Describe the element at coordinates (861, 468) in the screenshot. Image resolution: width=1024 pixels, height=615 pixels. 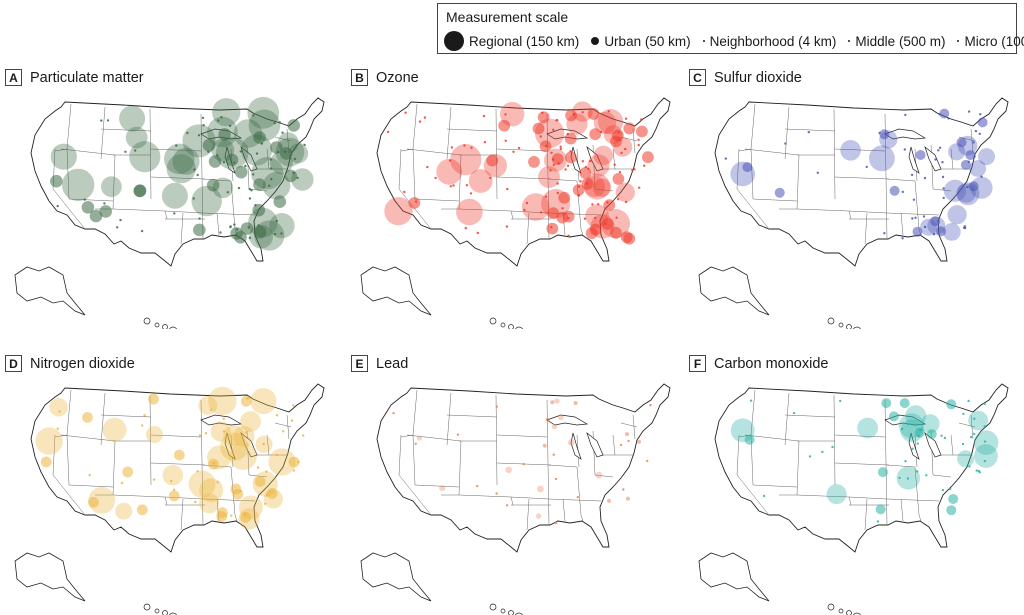
I see `us-outline` at that location.